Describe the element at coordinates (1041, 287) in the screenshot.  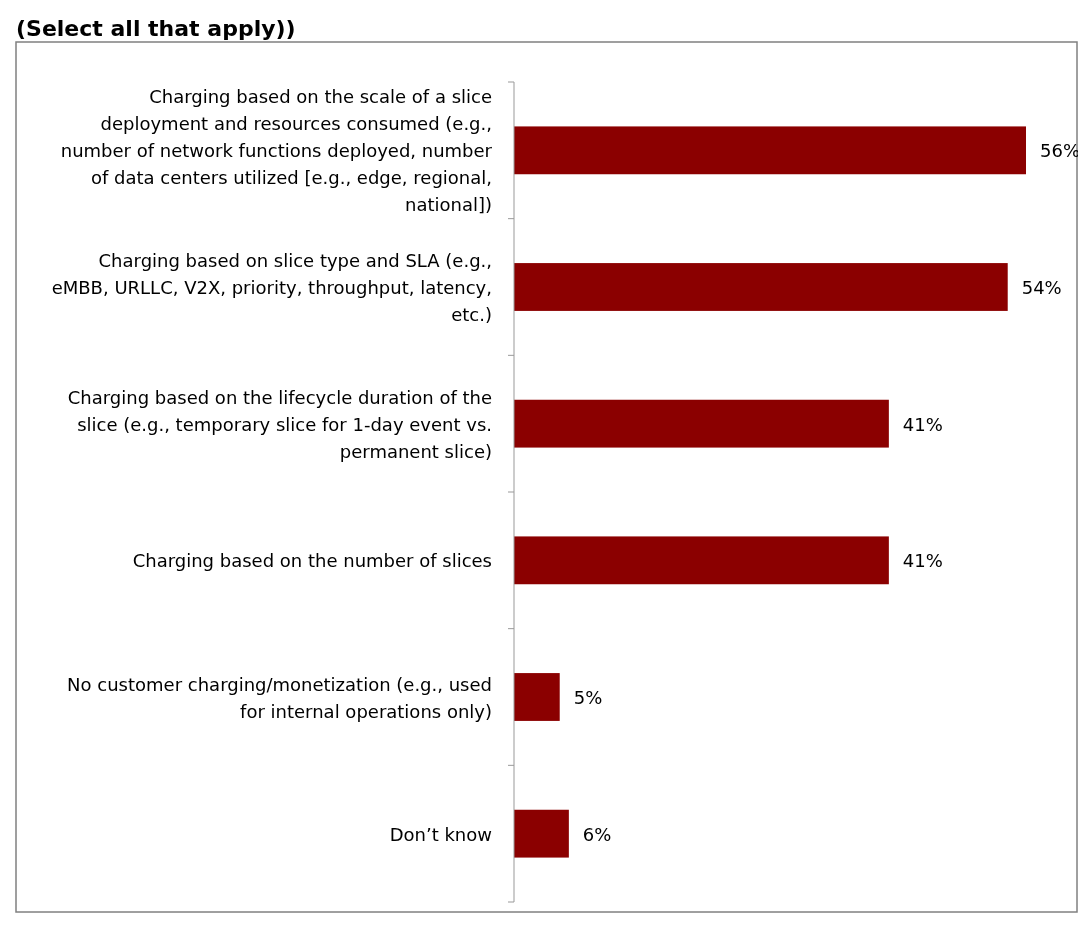
I see `data-label: 54%` at that location.